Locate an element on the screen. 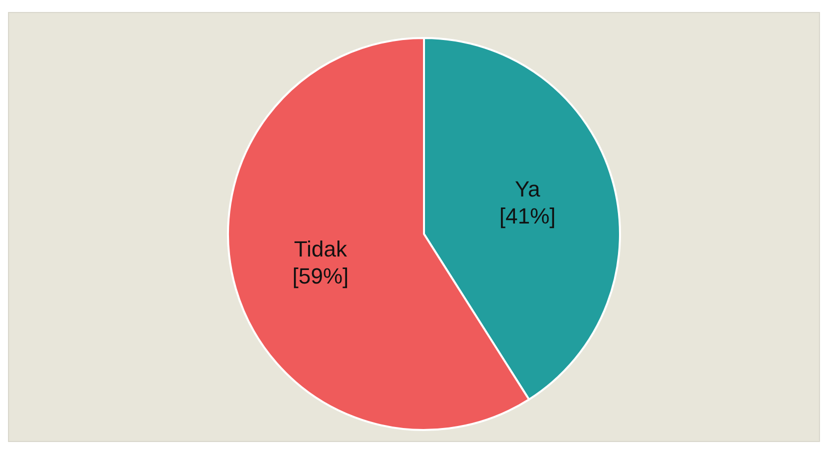 This screenshot has height=451, width=827. slice-label: Tidak is located at coordinates (321, 249).